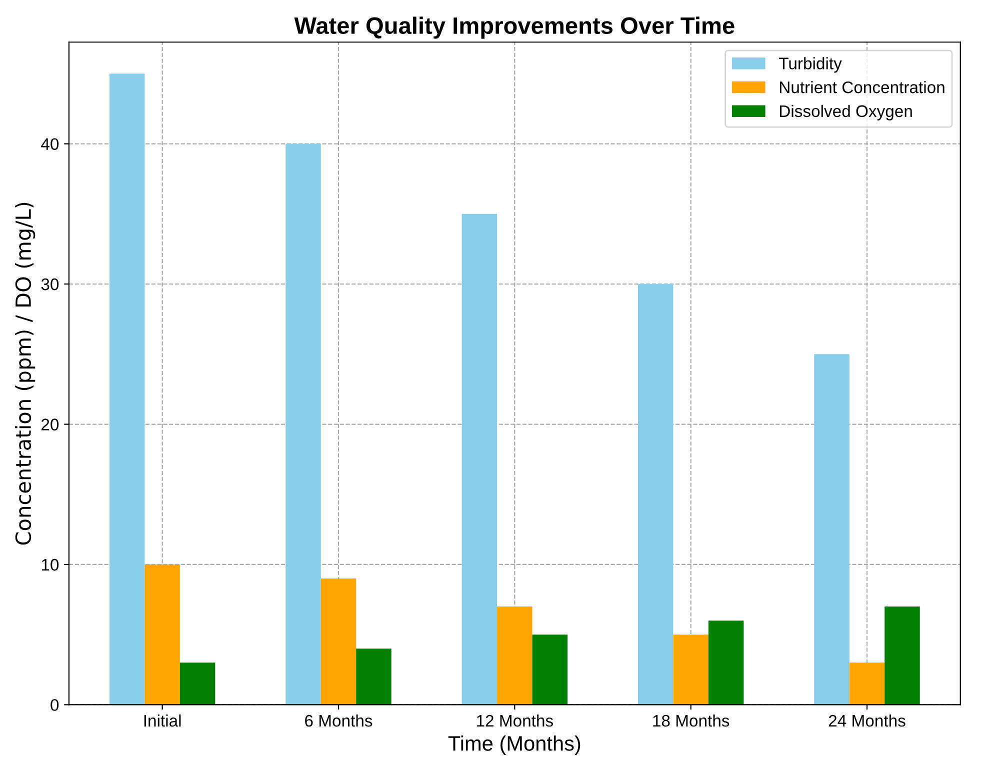 This screenshot has width=985, height=766. Describe the element at coordinates (862, 87) in the screenshot. I see `legend-label: Nutrient Concentration` at that location.